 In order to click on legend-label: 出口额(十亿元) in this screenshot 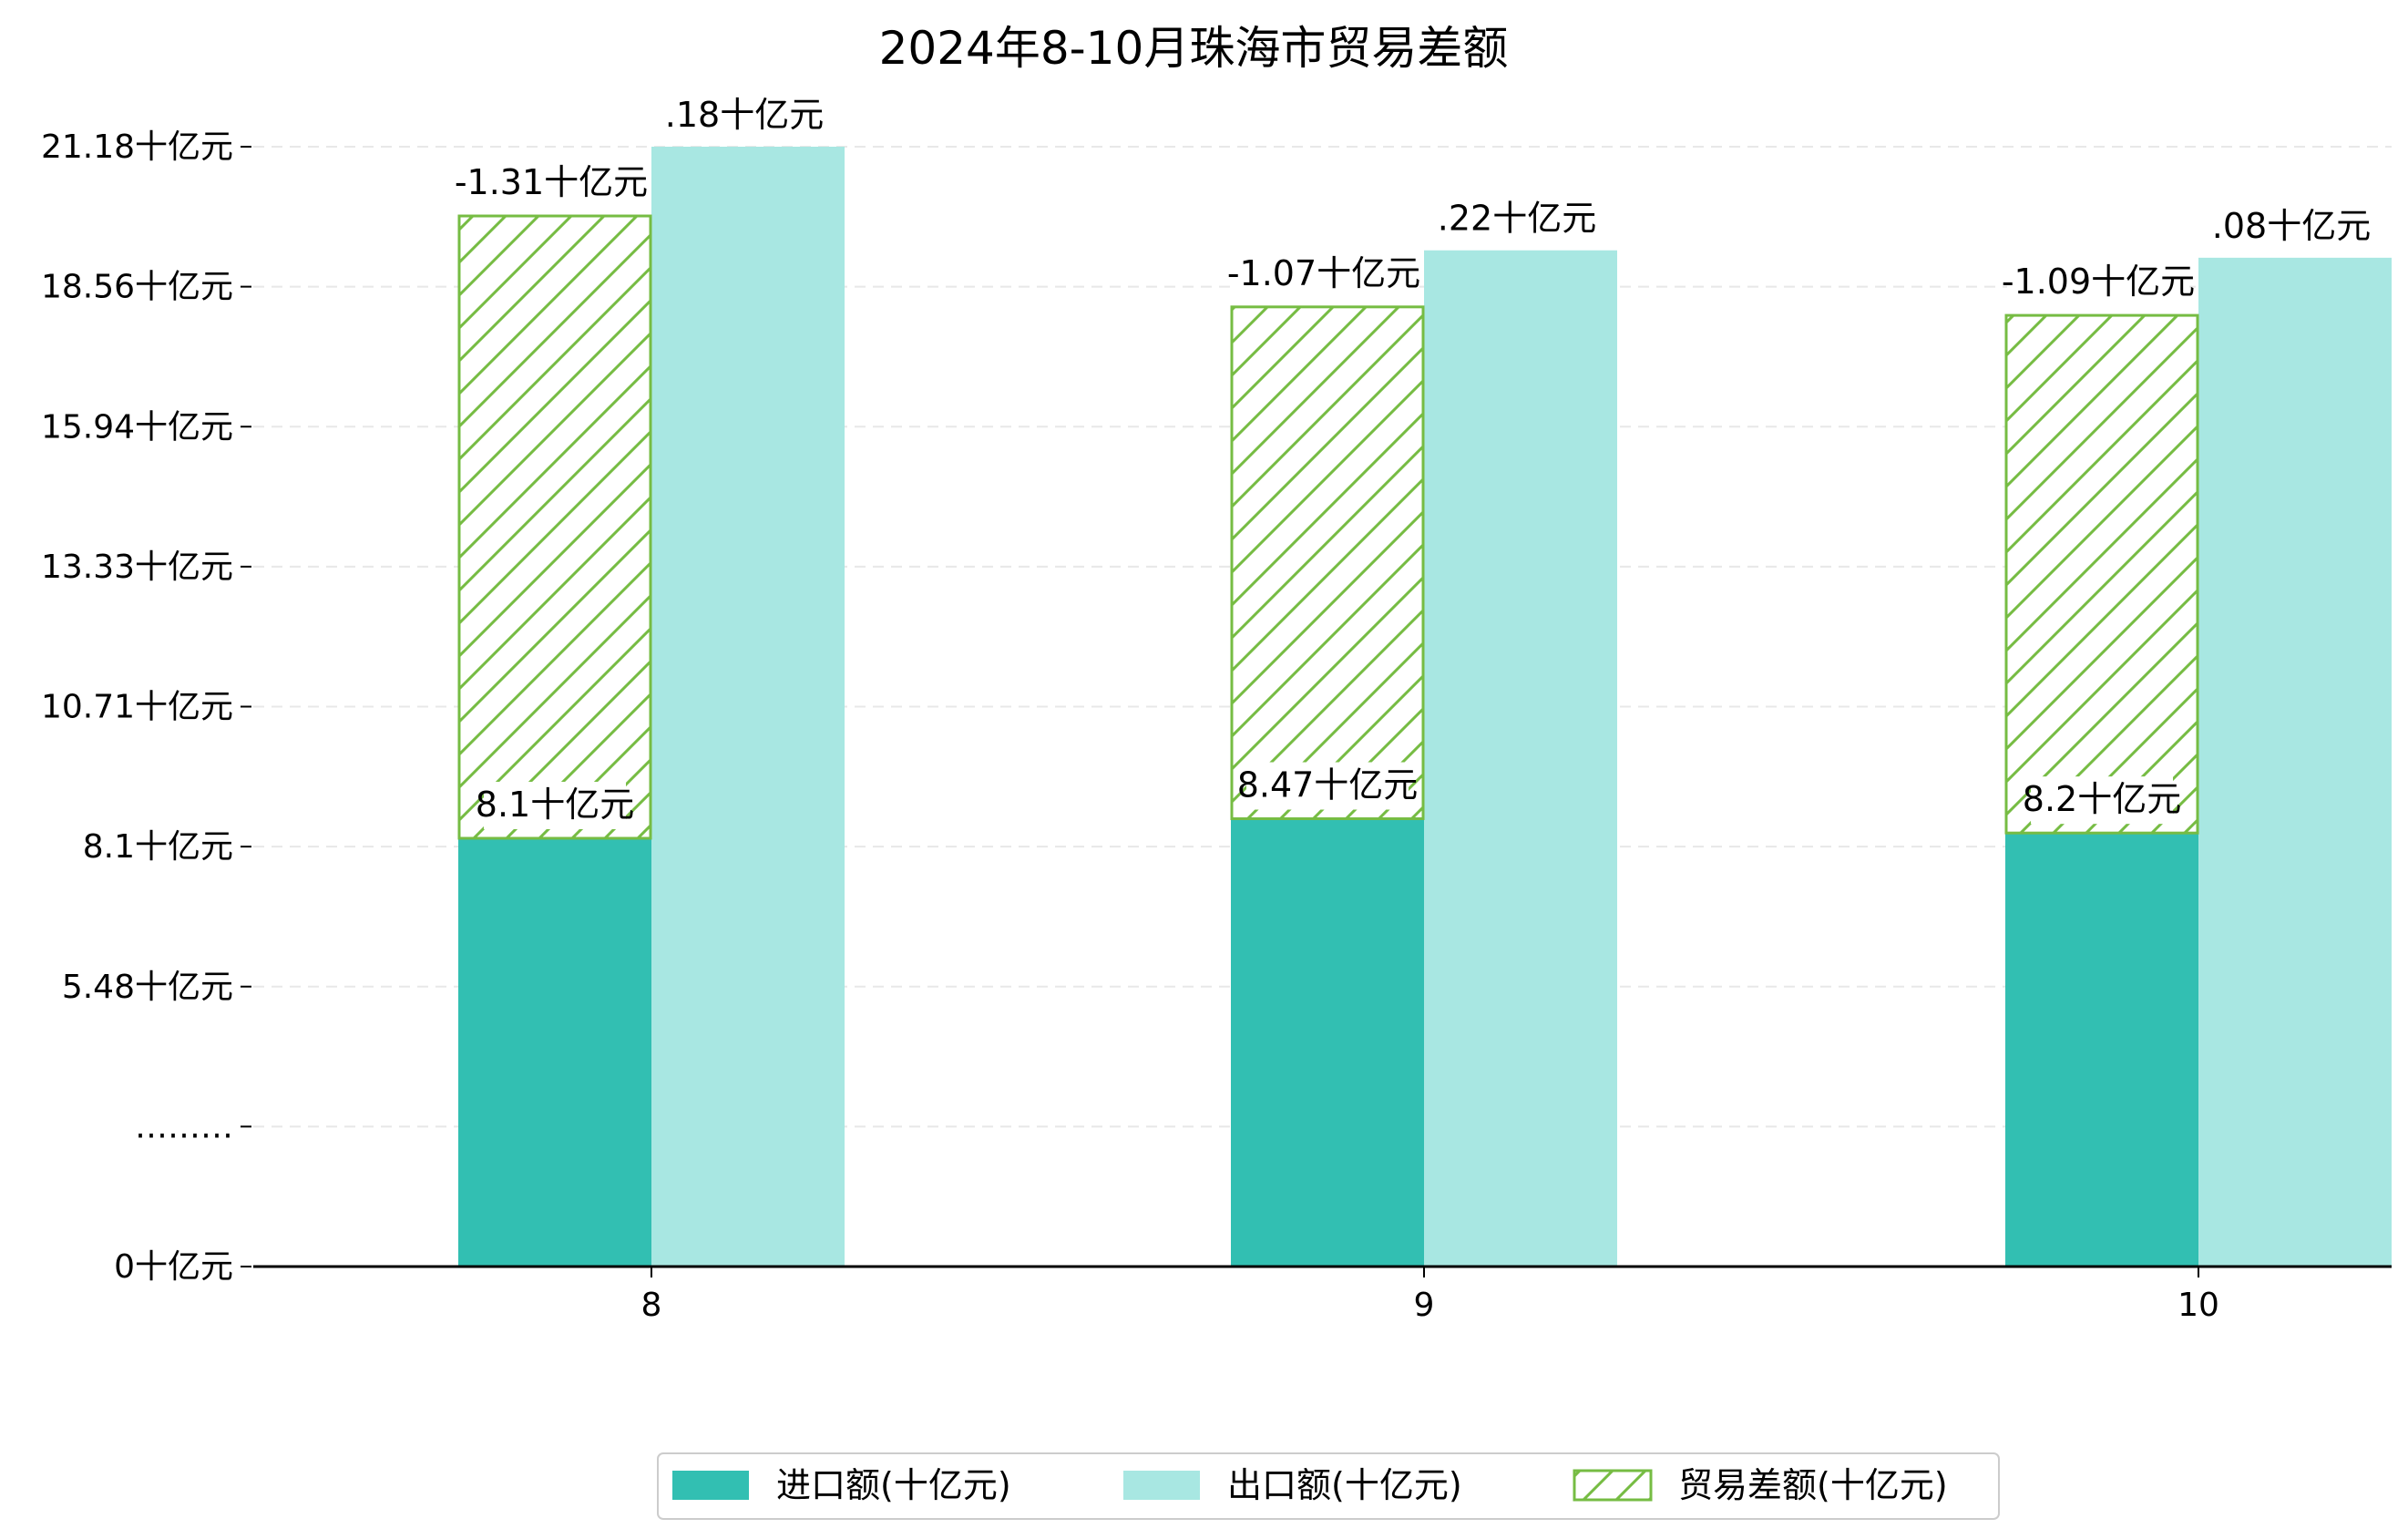, I will do `click(1345, 1485)`.